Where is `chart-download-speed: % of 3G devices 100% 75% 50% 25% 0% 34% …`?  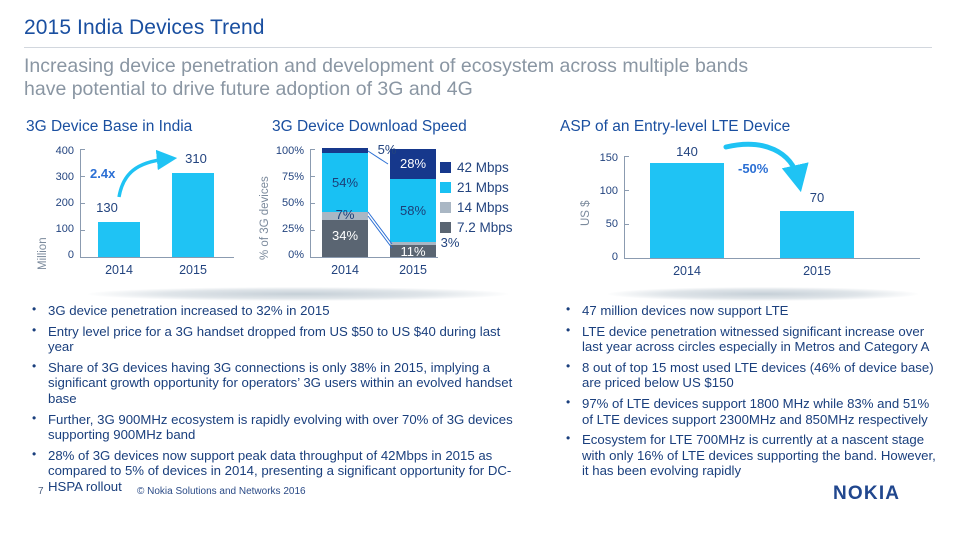
chart-download-speed: % of 3G devices 100% 75% 50% 25% 0% 34% … is located at coordinates (400, 210).